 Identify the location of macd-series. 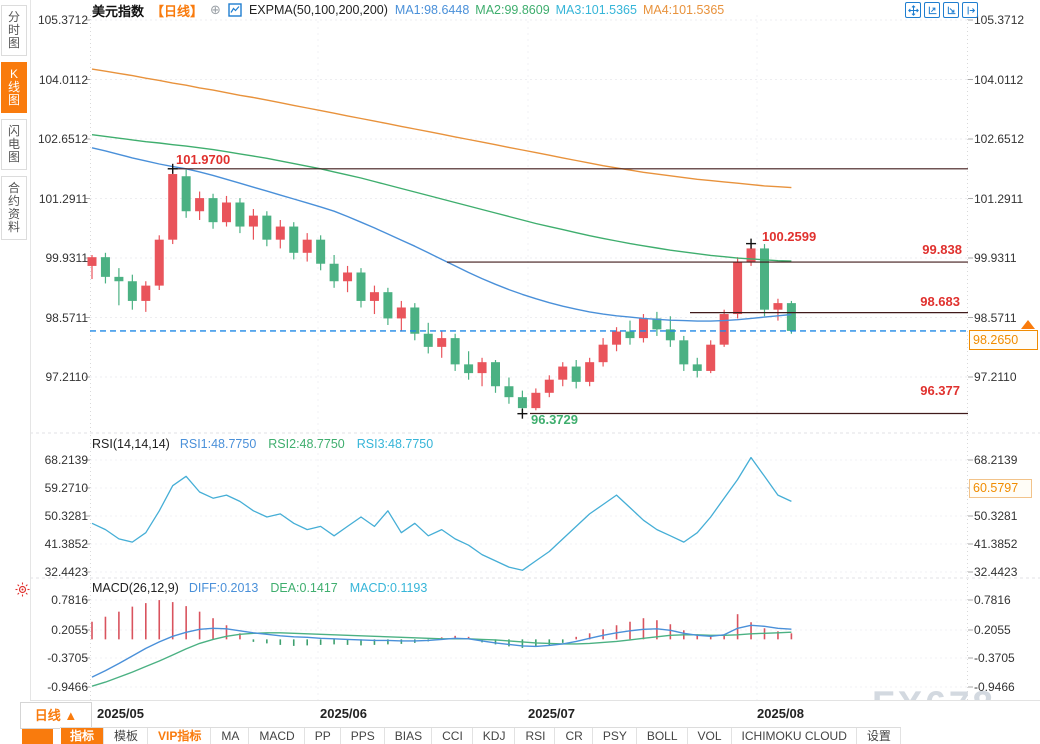
(442, 643).